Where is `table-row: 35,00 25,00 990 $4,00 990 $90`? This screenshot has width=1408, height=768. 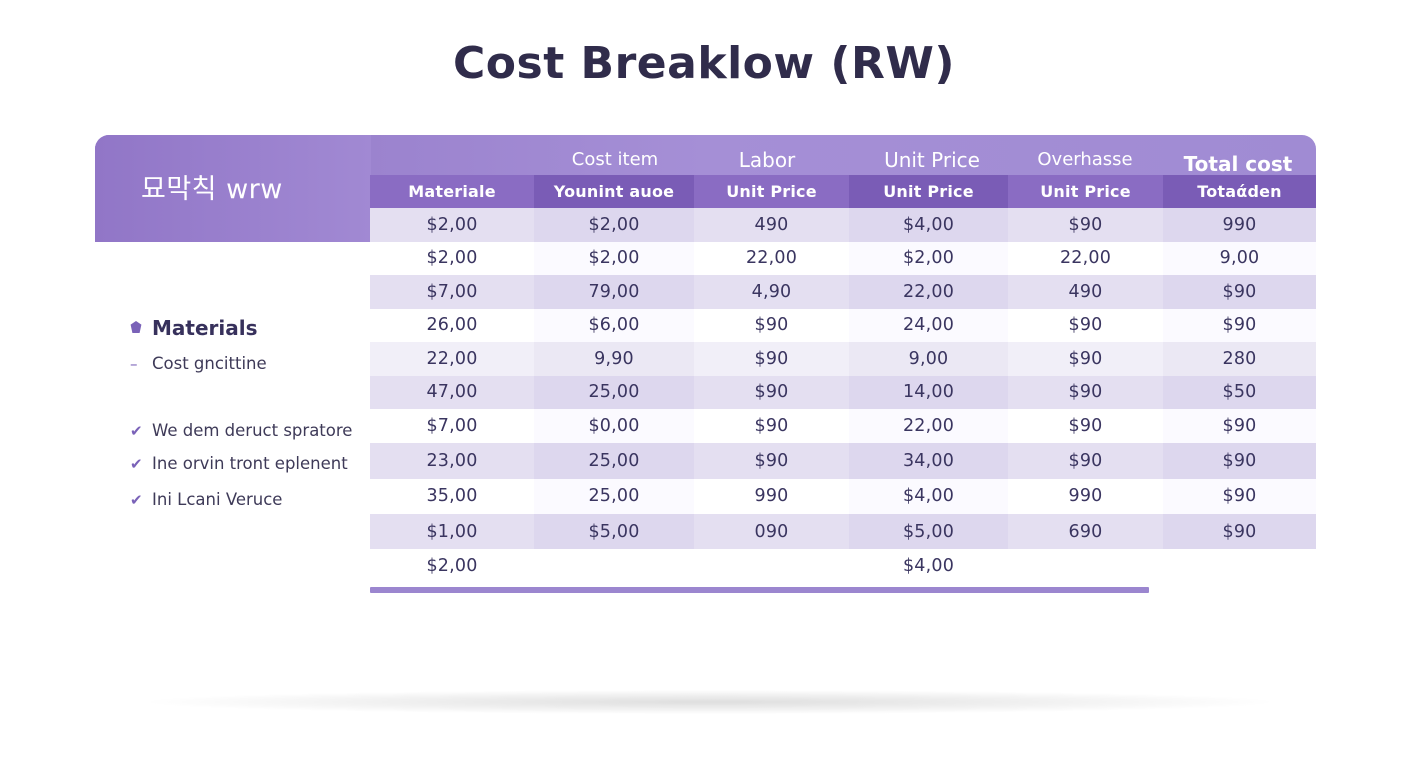
table-row: 35,00 25,00 990 $4,00 990 $90 is located at coordinates (843, 496).